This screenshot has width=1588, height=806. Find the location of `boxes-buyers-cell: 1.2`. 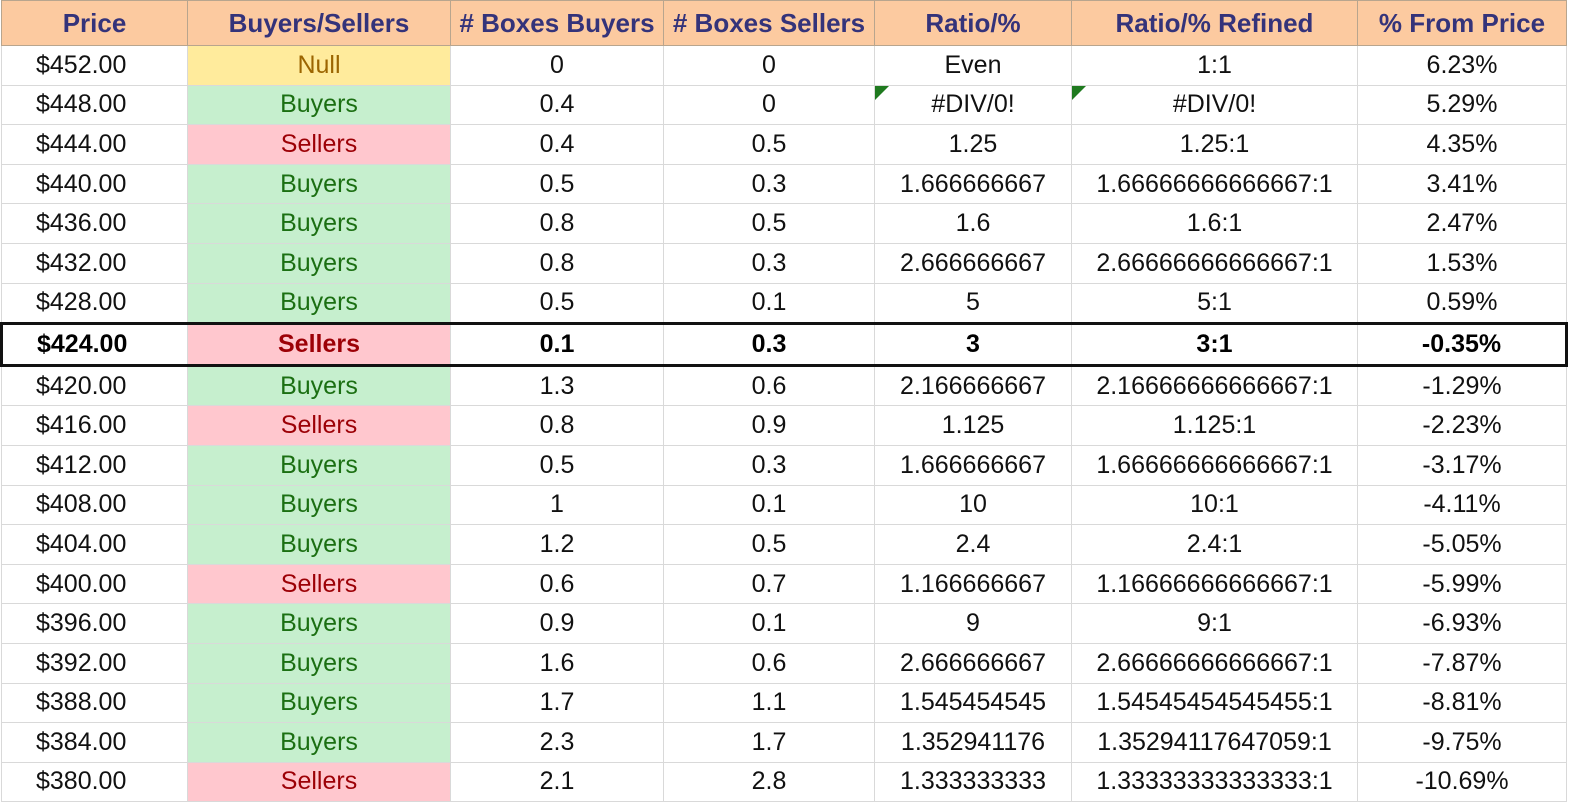

boxes-buyers-cell: 1.2 is located at coordinates (557, 544).